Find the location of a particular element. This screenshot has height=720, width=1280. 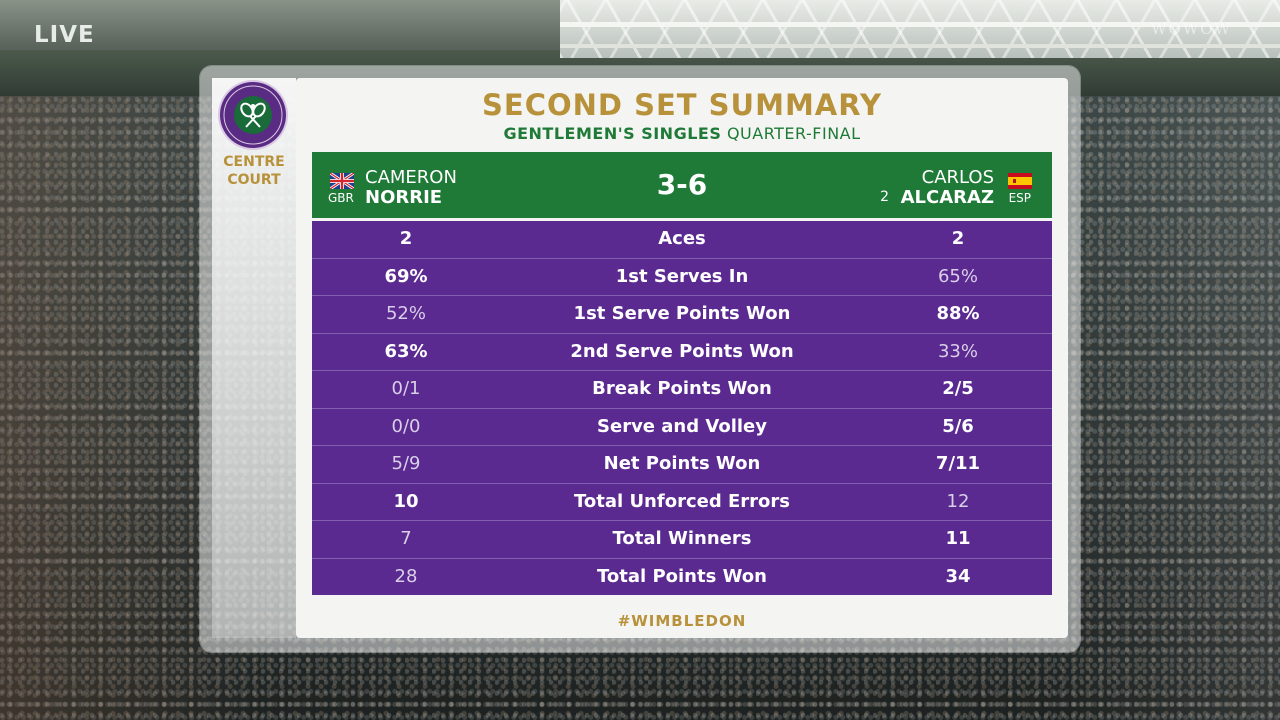

player1-last-name: NORRIE is located at coordinates (404, 197).